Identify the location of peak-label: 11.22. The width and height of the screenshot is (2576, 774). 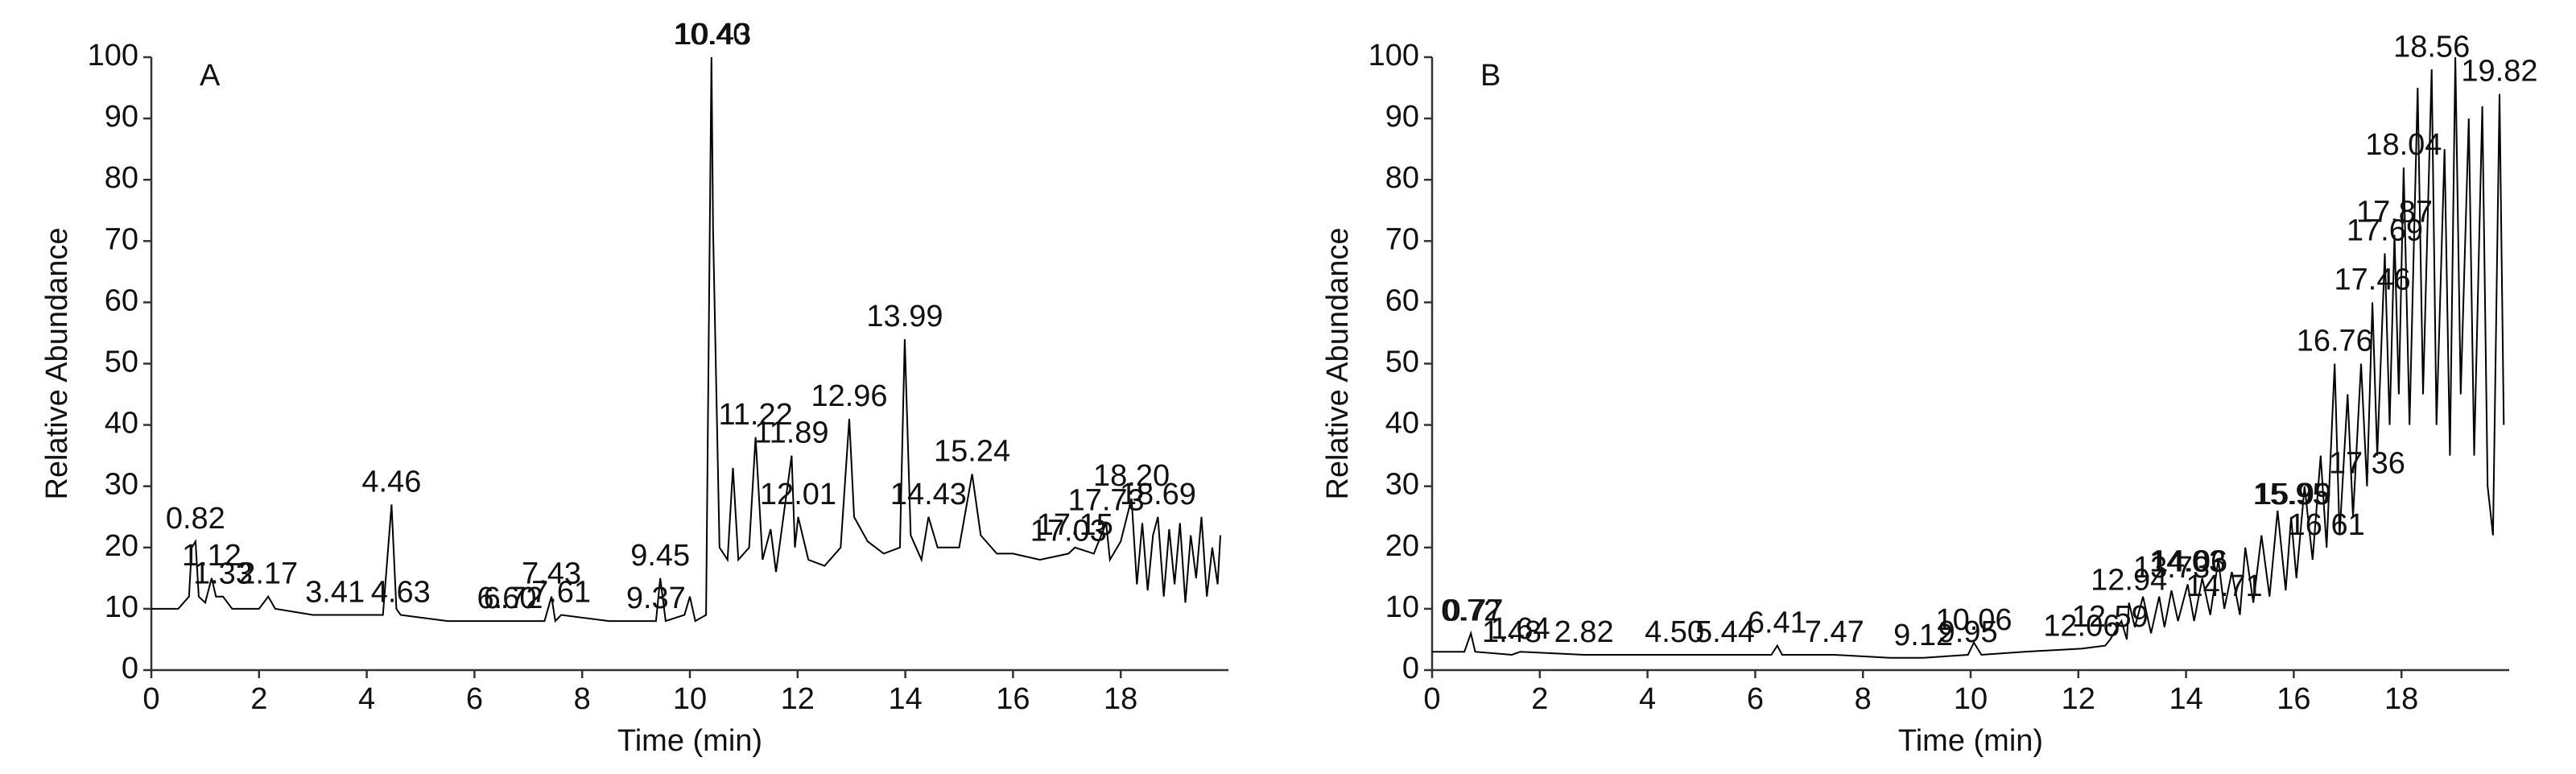
(755, 415).